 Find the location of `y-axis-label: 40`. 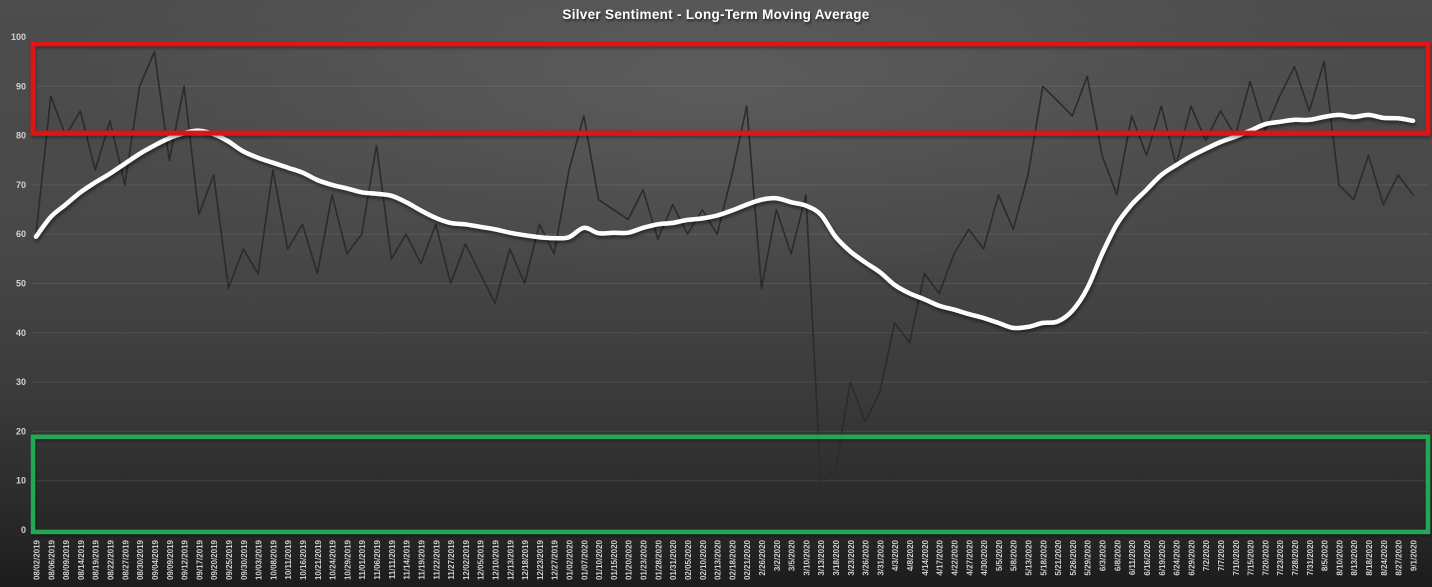

y-axis-label: 40 is located at coordinates (21, 333).